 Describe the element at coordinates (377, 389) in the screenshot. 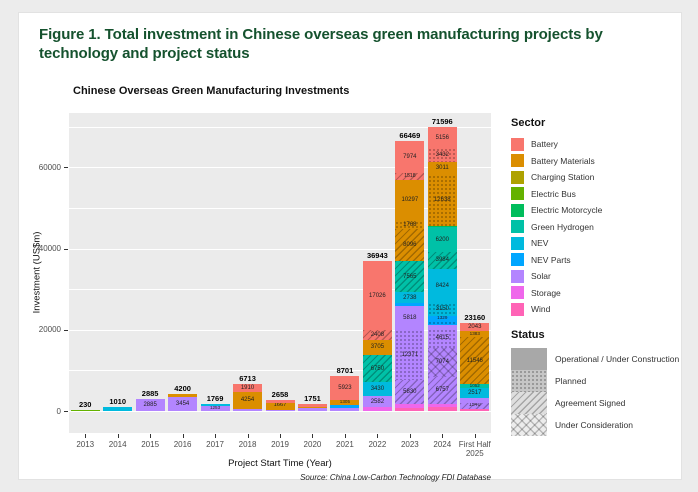

I see `bar-segment: 3430` at that location.